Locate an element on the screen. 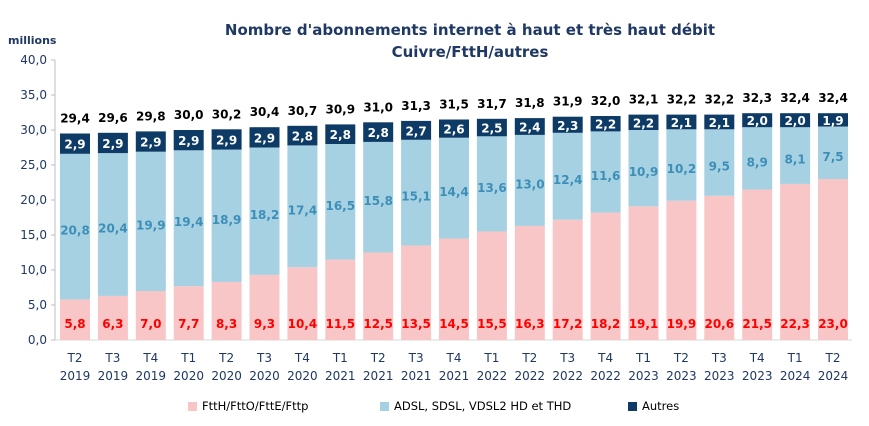 The image size is (869, 426). data-label: 22,3 is located at coordinates (795, 324).